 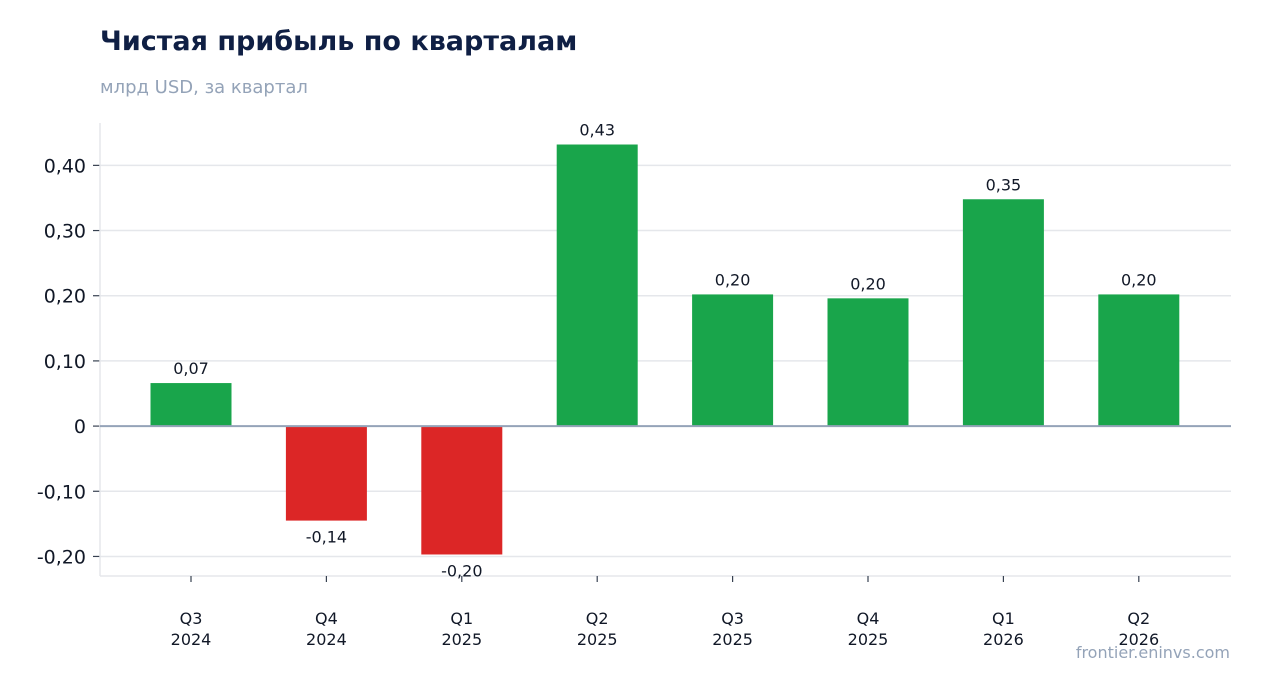 What do you see at coordinates (65, 232) in the screenshot?
I see `y-tick-label: 0,30` at bounding box center [65, 232].